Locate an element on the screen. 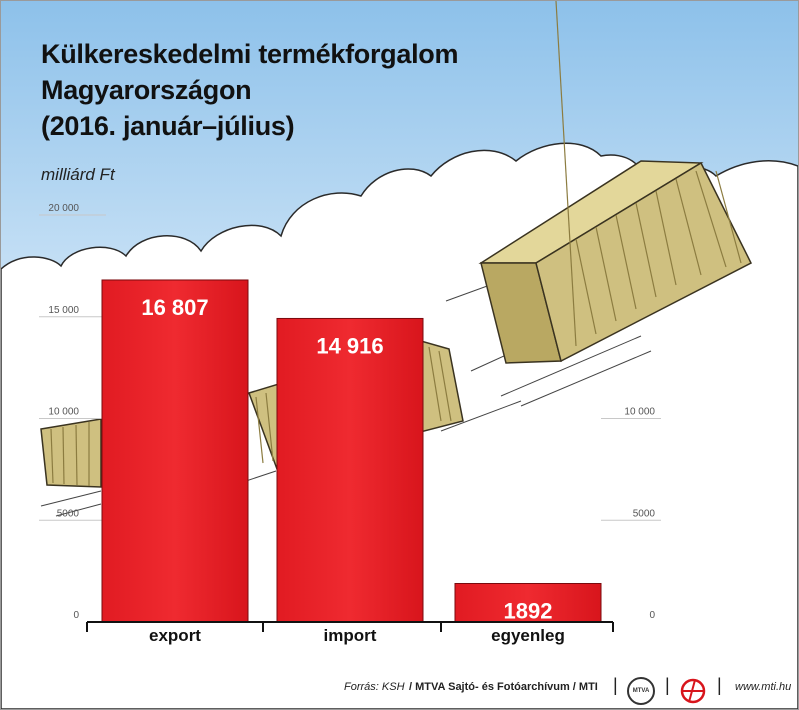 The image size is (799, 710). category-label-egyenleg: egyenleg is located at coordinates (528, 635).